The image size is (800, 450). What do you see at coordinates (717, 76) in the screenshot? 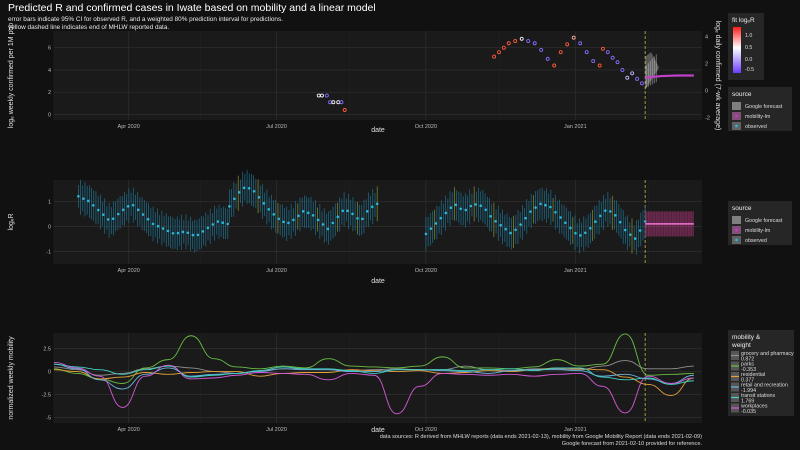
I see `y2-axis-label: logₑ daily confirmed (7-wk average)` at bounding box center [717, 76].